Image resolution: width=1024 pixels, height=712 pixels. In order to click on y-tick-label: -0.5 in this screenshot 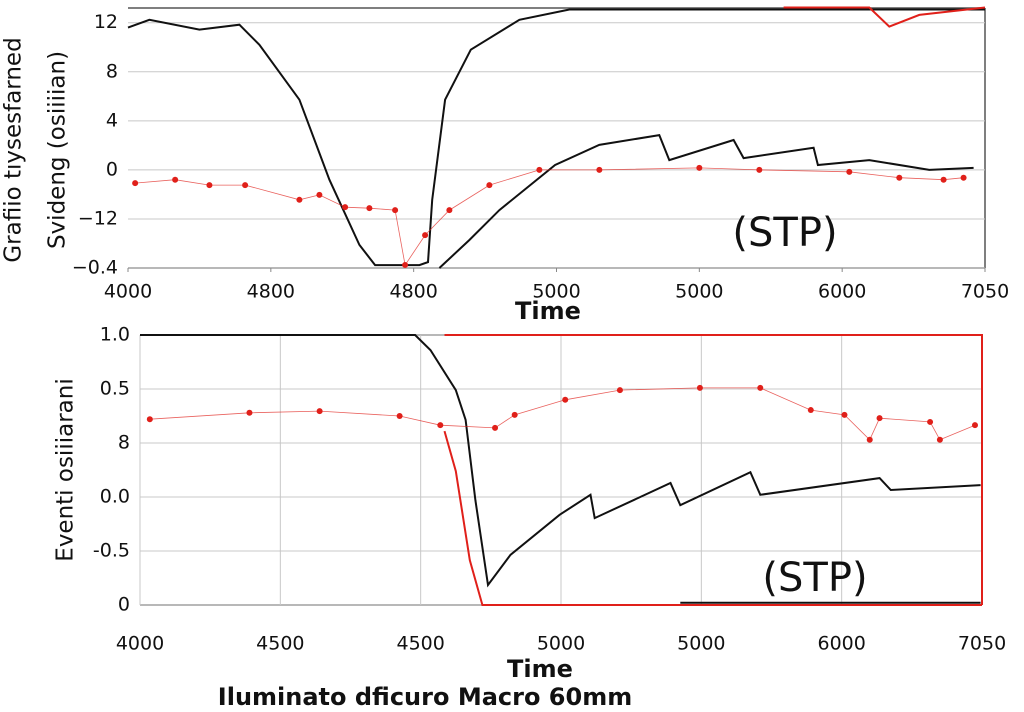, I will do `click(111, 551)`.